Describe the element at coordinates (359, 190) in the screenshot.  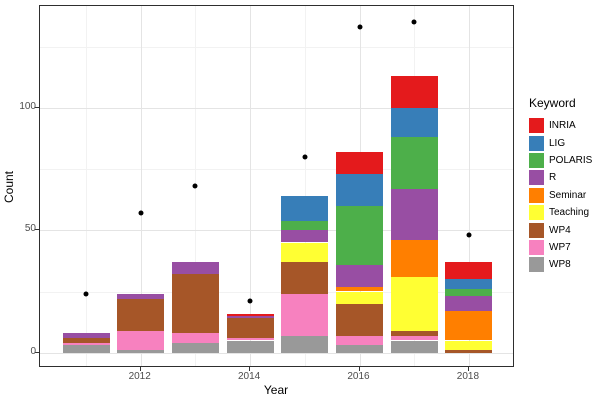
I see `bar-segment-lig-2016` at that location.